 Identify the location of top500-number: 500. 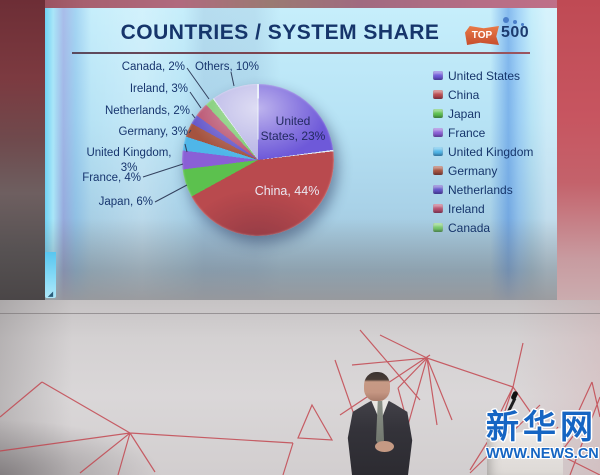
(515, 32).